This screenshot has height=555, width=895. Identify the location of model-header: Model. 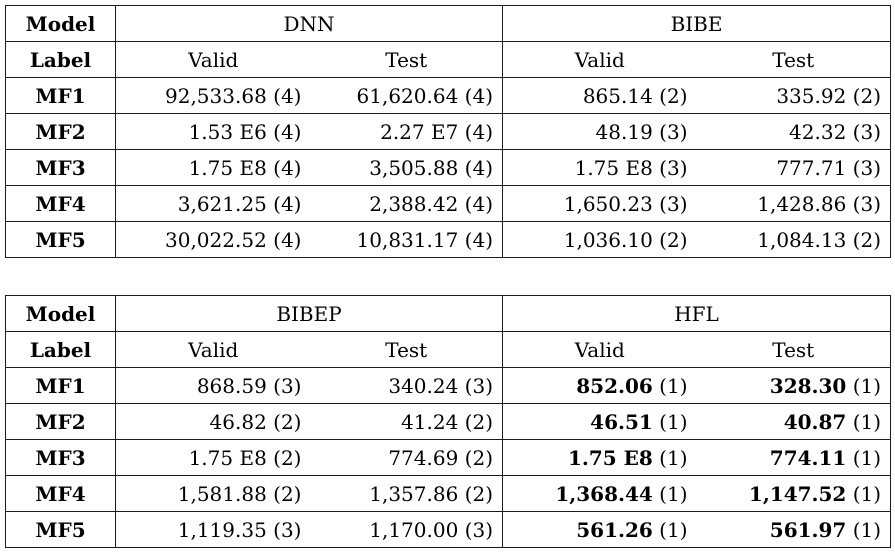
(60, 313).